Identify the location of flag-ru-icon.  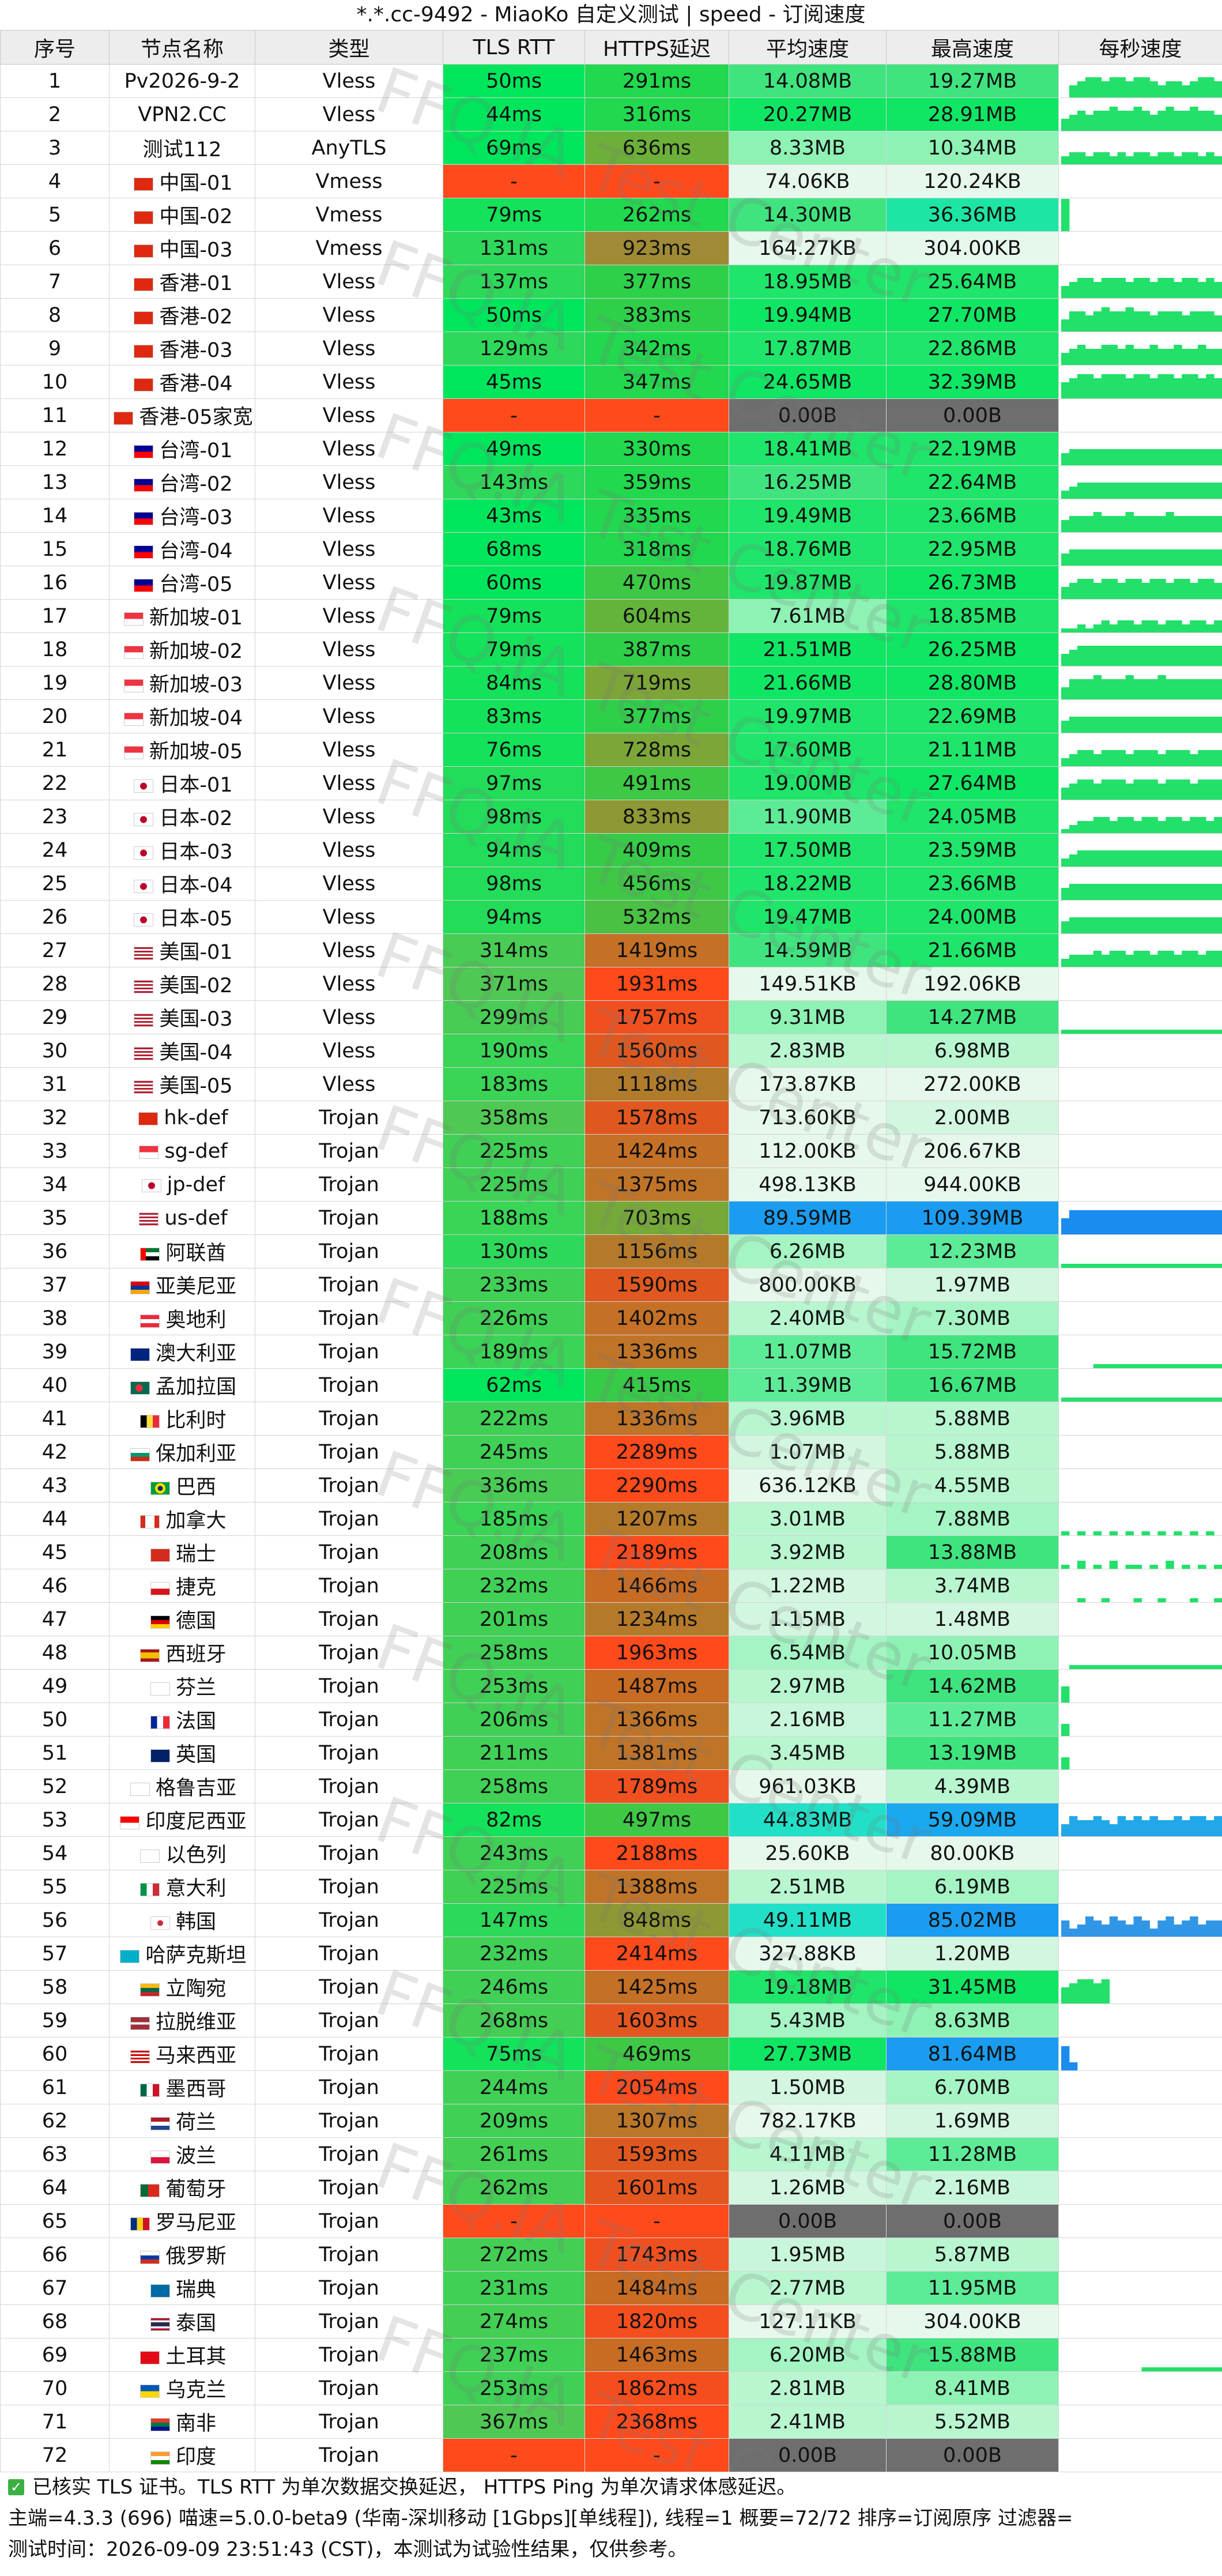
(150, 2257).